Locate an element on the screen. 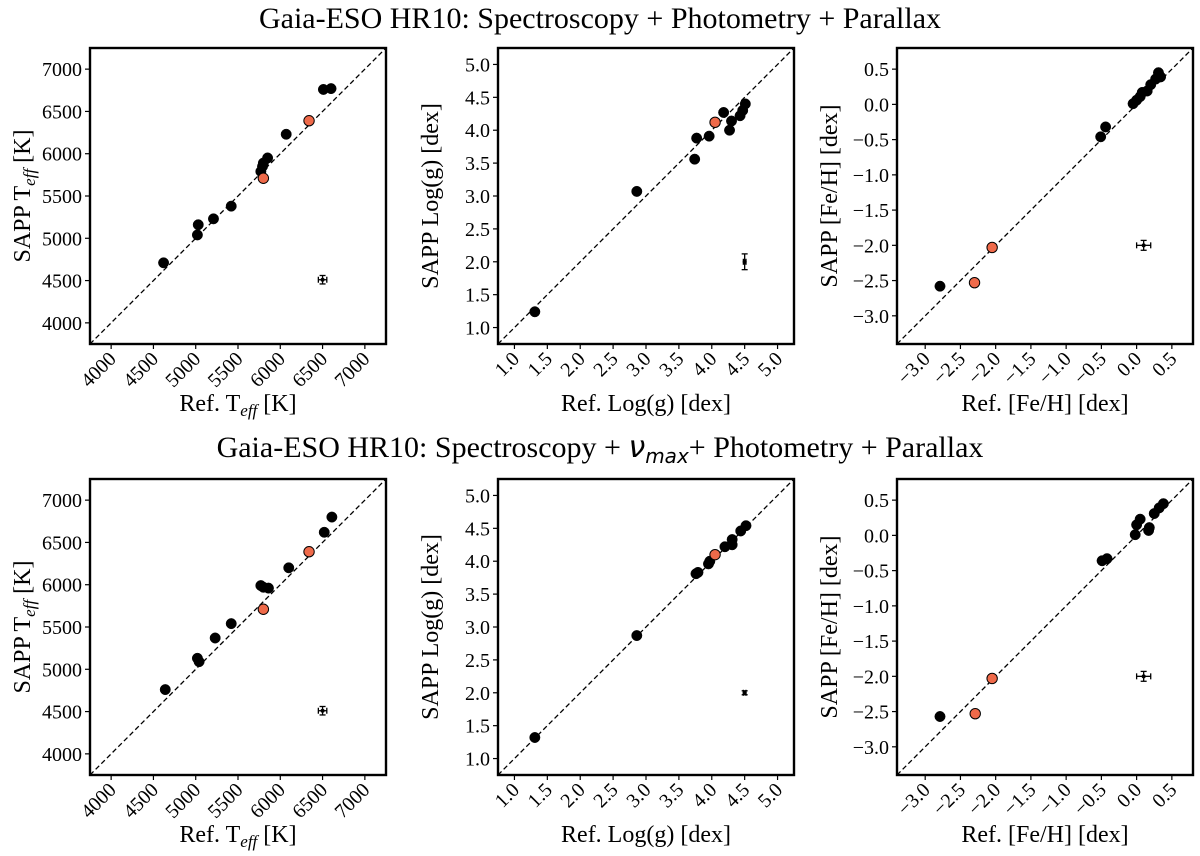  y-axis-label-text: SAPP Log(g) [dex] is located at coordinates (431, 627).